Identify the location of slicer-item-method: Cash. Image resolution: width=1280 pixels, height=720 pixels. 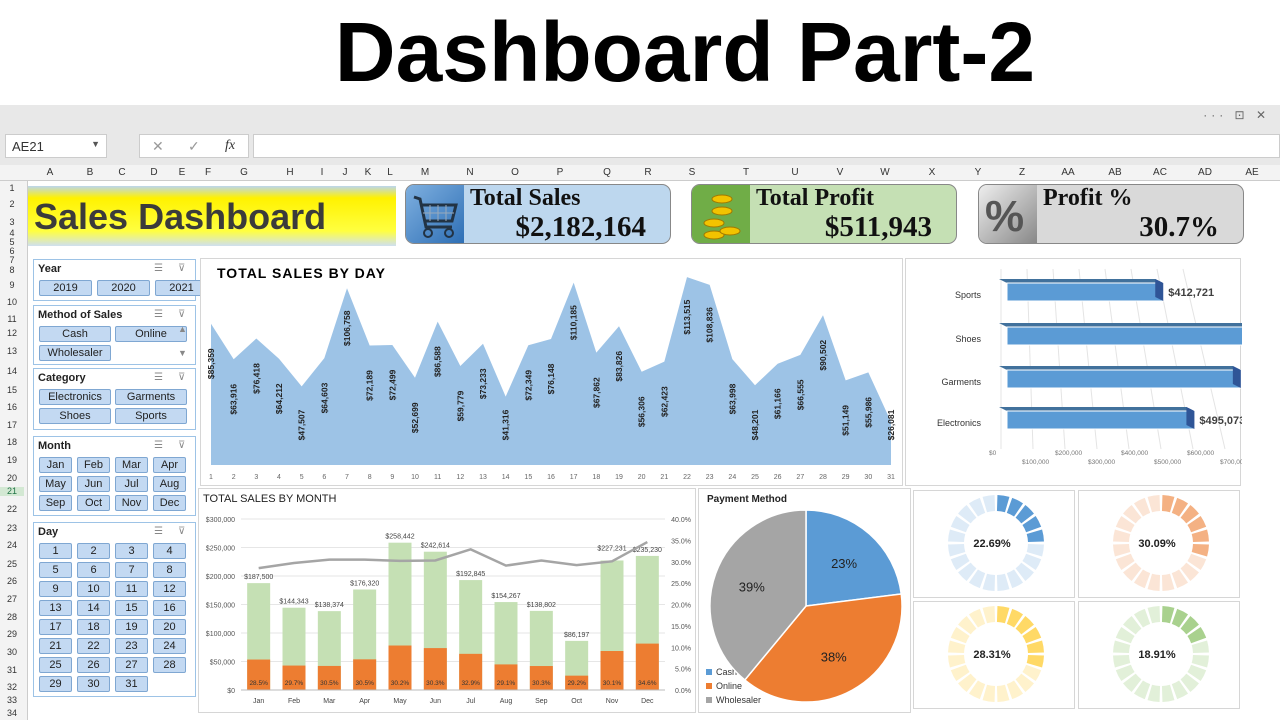
(75, 334).